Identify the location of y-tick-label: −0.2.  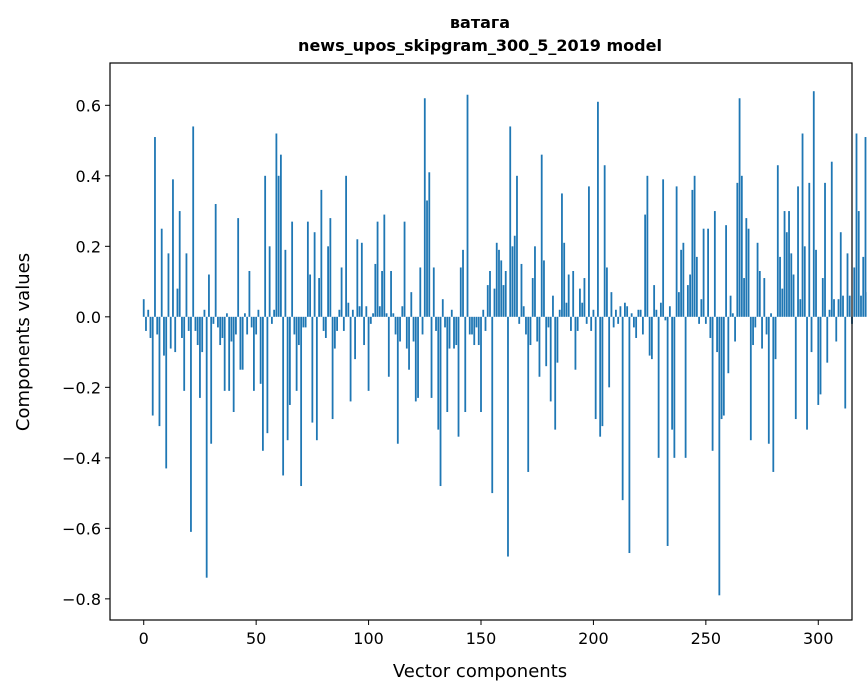
(81, 387).